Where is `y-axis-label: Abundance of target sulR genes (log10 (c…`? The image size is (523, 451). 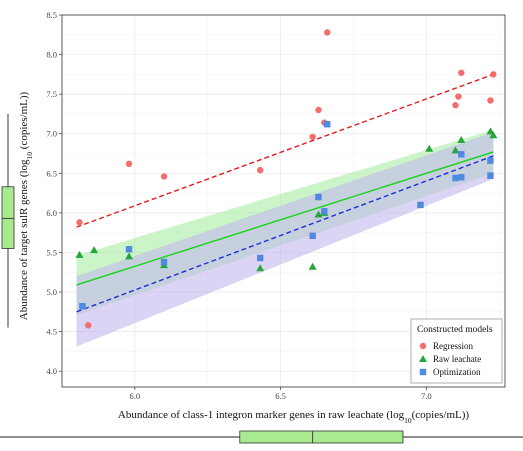
y-axis-label: Abundance of target sulR genes (log10 (c… is located at coordinates (26, 205).